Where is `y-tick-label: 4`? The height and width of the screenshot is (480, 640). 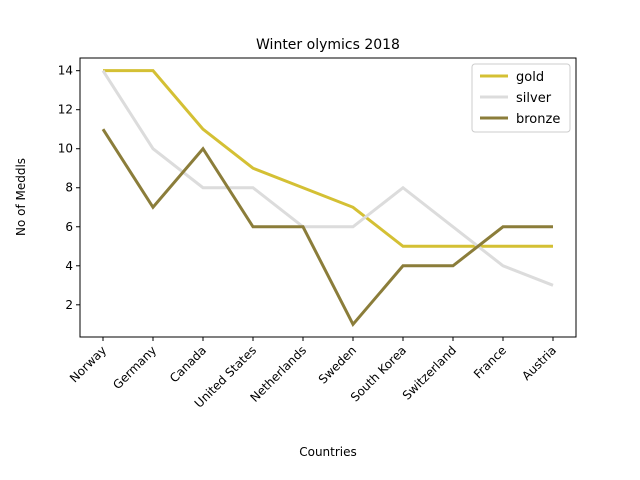 y-tick-label: 4 is located at coordinates (69, 266).